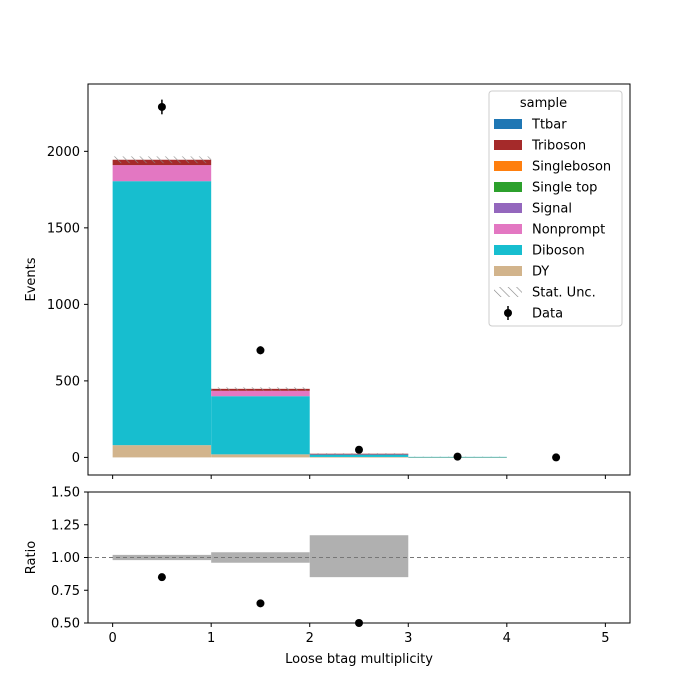 The height and width of the screenshot is (700, 700). I want to click on ratio-y-tick-label: 1.50, so click(65, 493).